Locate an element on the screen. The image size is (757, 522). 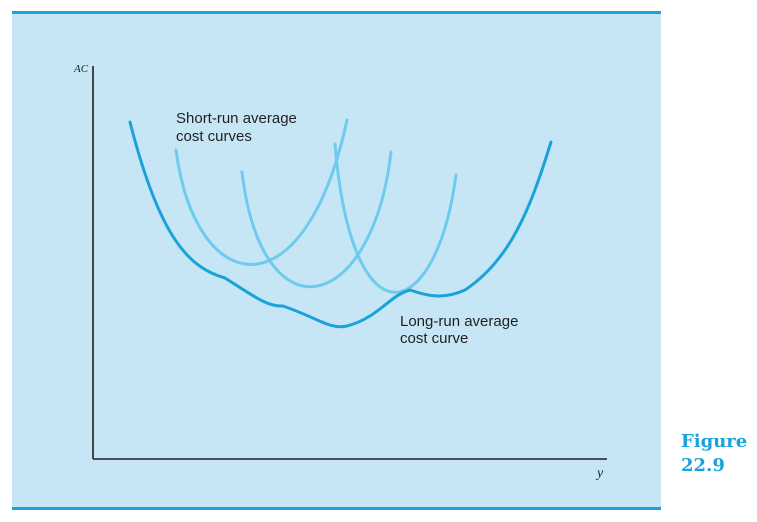
long-run-annotation-line2: cost curve is located at coordinates (434, 338).